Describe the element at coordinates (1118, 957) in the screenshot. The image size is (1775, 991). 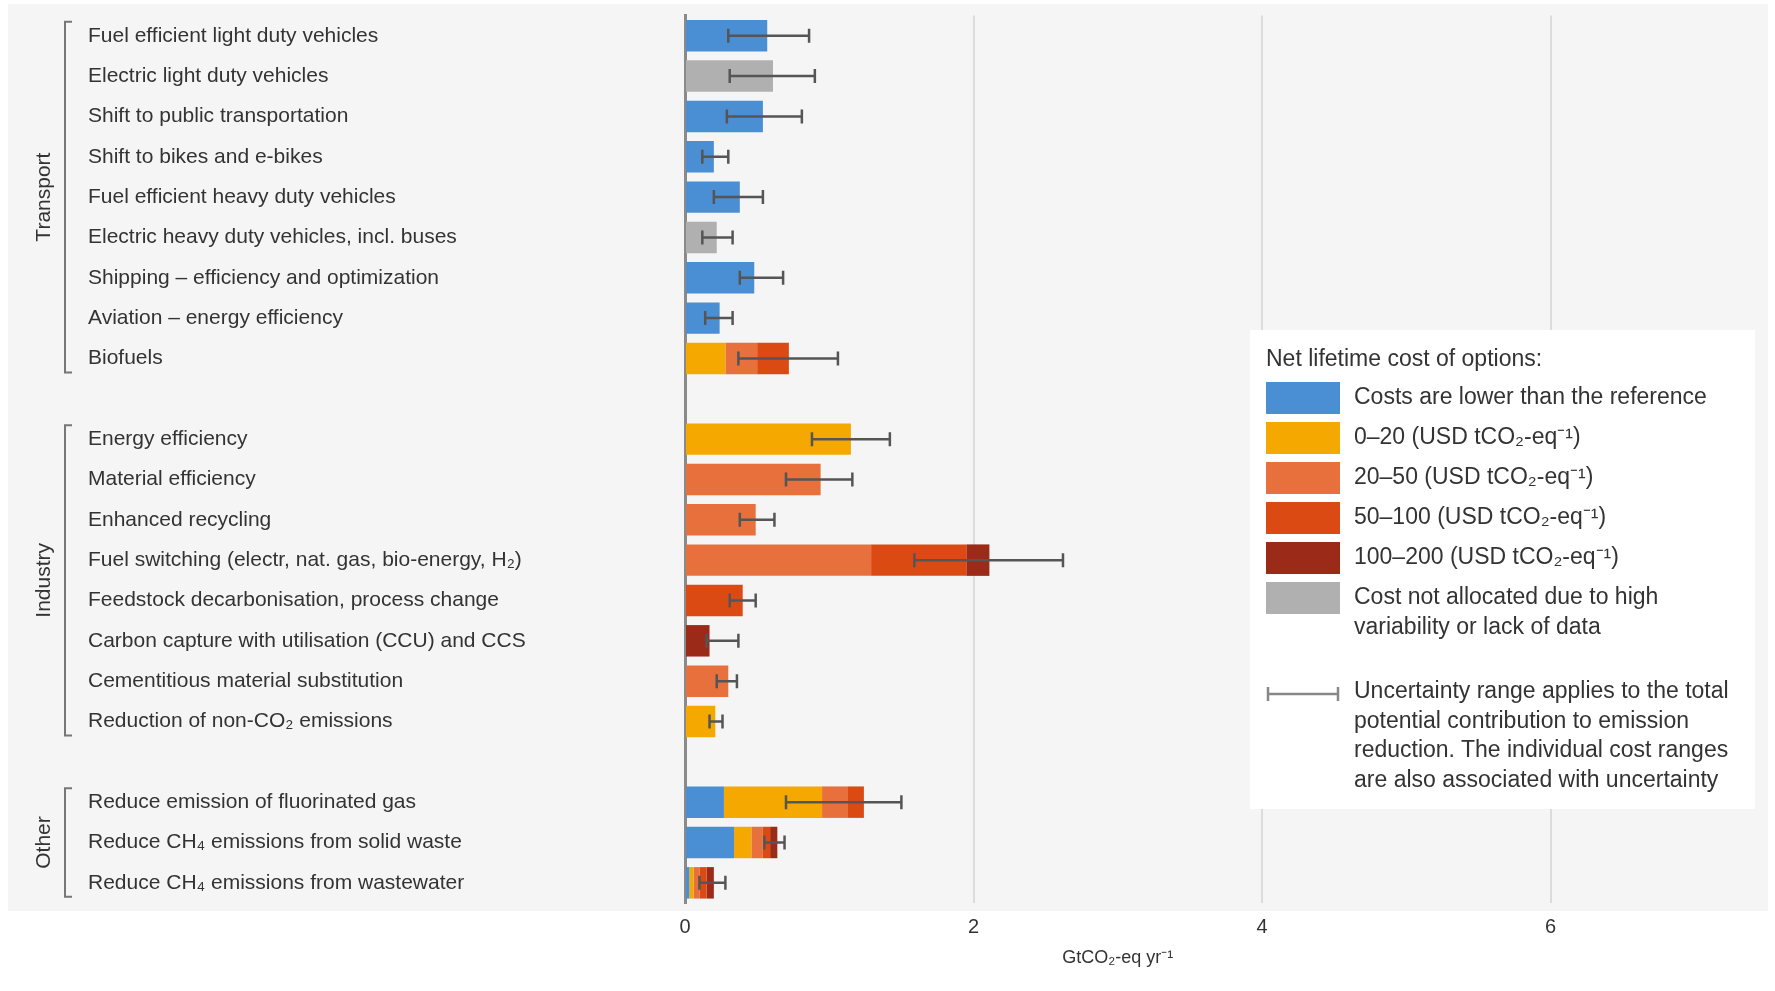
I see `x-axis-title: GtCO₂-eq yr⁻¹` at that location.